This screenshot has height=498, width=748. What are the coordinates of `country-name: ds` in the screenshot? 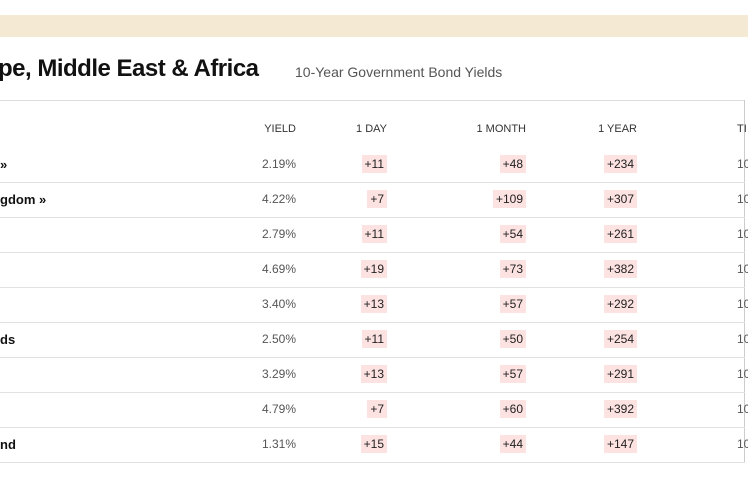 It's located at (8, 339).